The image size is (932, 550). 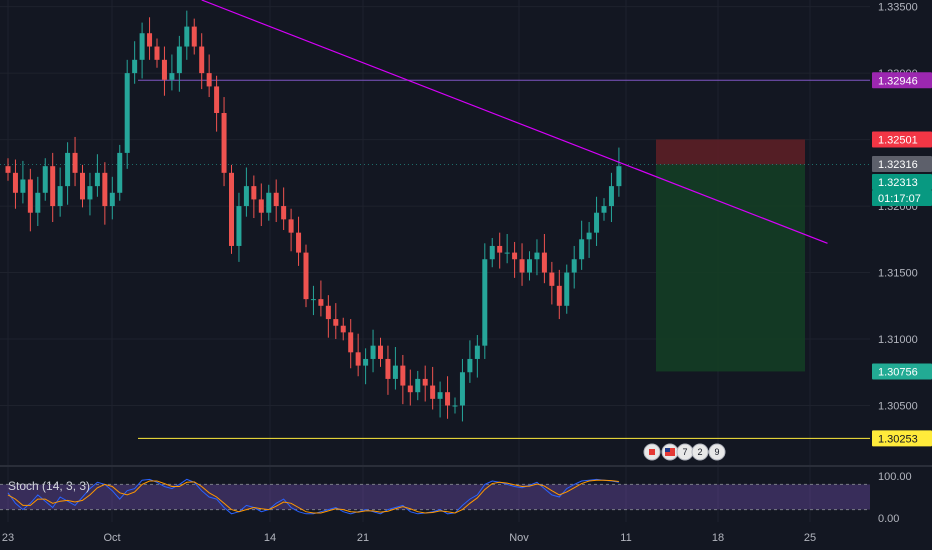 What do you see at coordinates (730, 268) in the screenshot?
I see `take-profit-zone` at bounding box center [730, 268].